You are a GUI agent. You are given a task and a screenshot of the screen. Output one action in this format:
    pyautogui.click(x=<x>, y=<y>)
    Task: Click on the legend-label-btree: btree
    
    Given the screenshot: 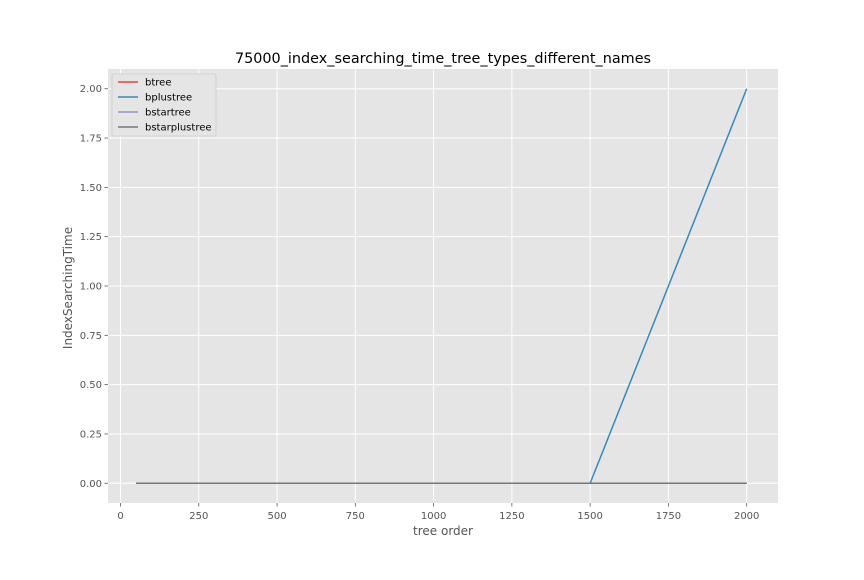 What is the action you would take?
    pyautogui.click(x=158, y=83)
    